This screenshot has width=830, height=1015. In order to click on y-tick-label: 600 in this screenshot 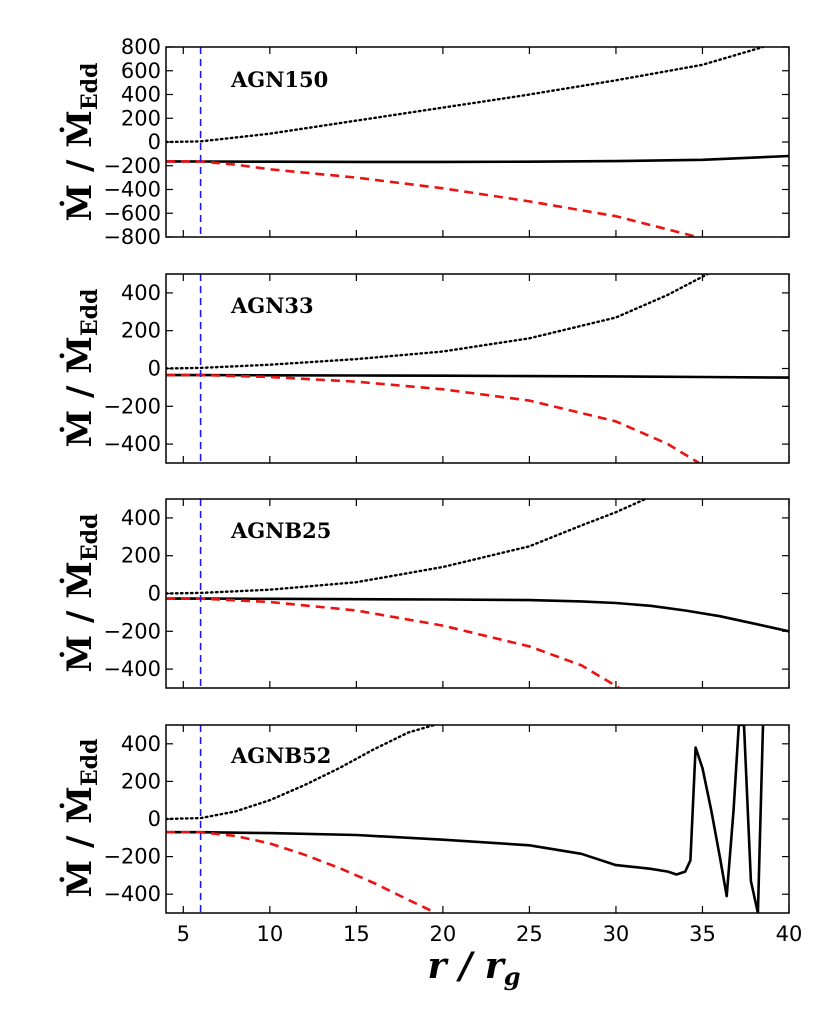, I will do `click(141, 71)`.